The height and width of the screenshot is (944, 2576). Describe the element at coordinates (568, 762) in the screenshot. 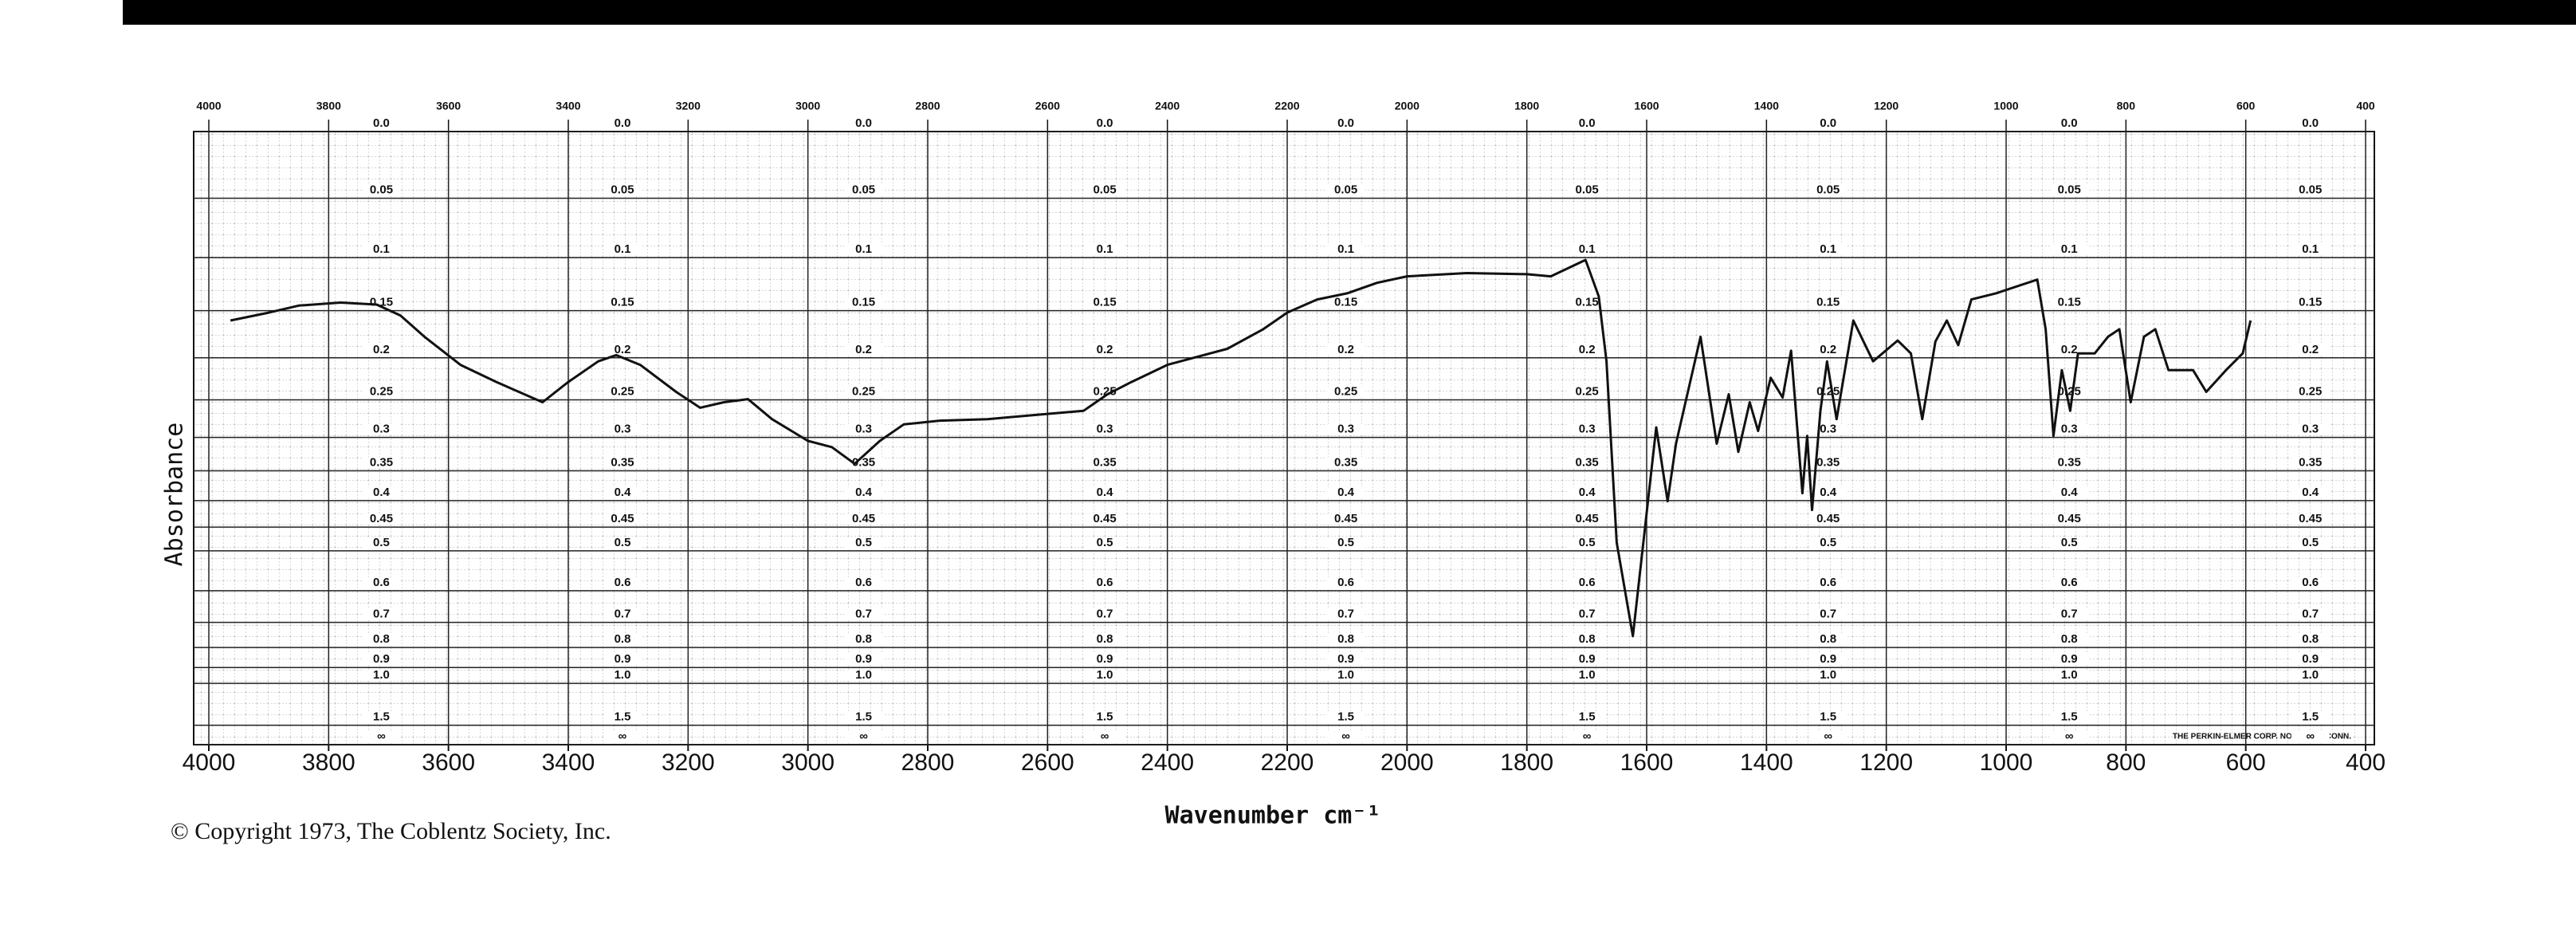

I see `x-tick-label: 3400` at that location.